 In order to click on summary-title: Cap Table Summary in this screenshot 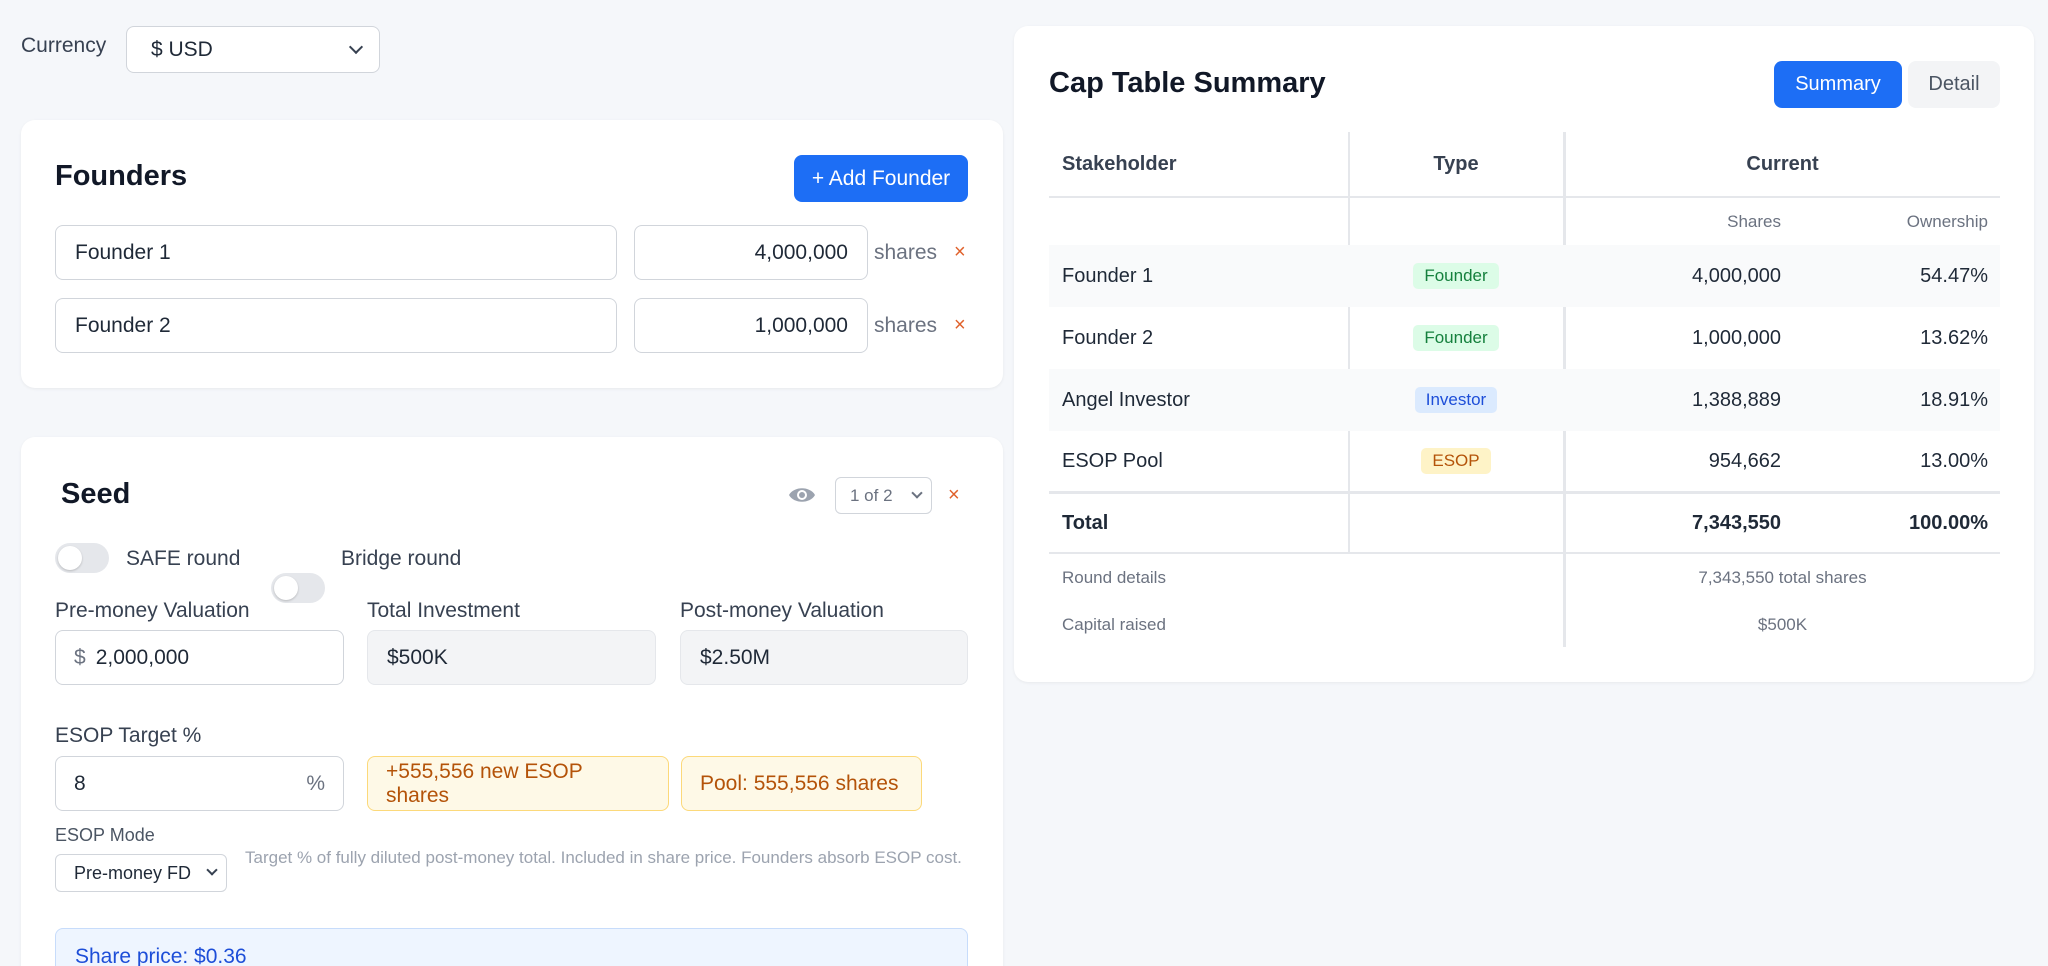, I will do `click(1187, 83)`.